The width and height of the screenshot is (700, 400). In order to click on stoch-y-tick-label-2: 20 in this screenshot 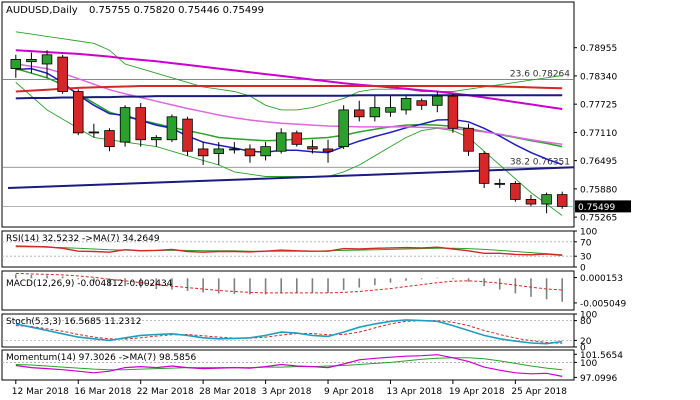, I will do `click(586, 342)`.